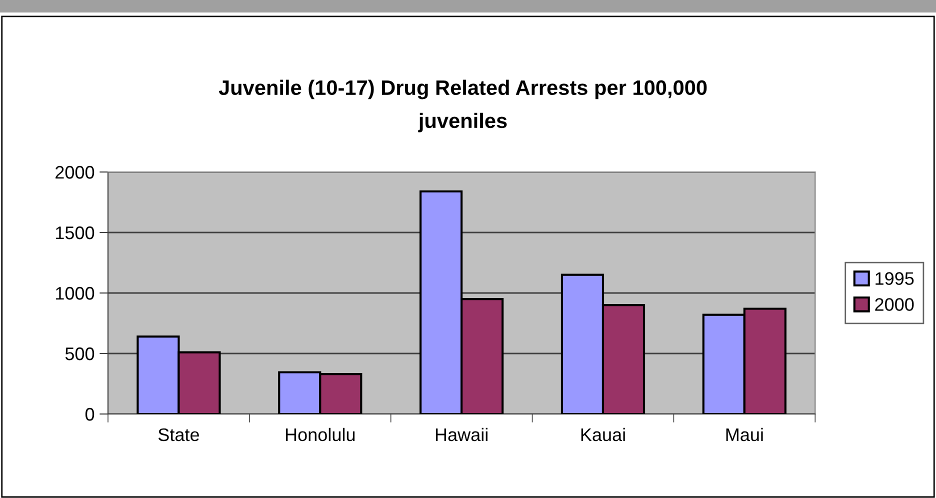  I want to click on x-tick-label: Hawaii, so click(462, 435).